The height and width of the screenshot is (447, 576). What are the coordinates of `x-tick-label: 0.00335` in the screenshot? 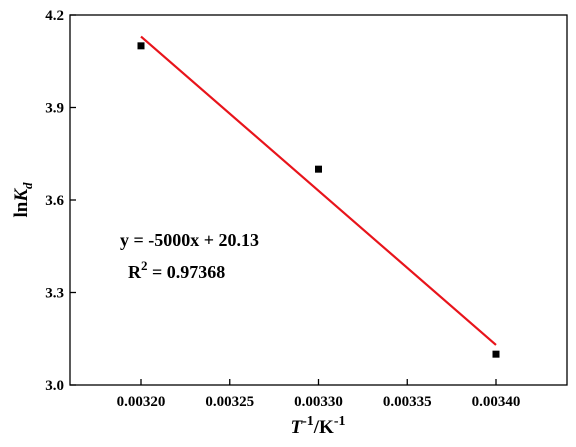 It's located at (407, 402).